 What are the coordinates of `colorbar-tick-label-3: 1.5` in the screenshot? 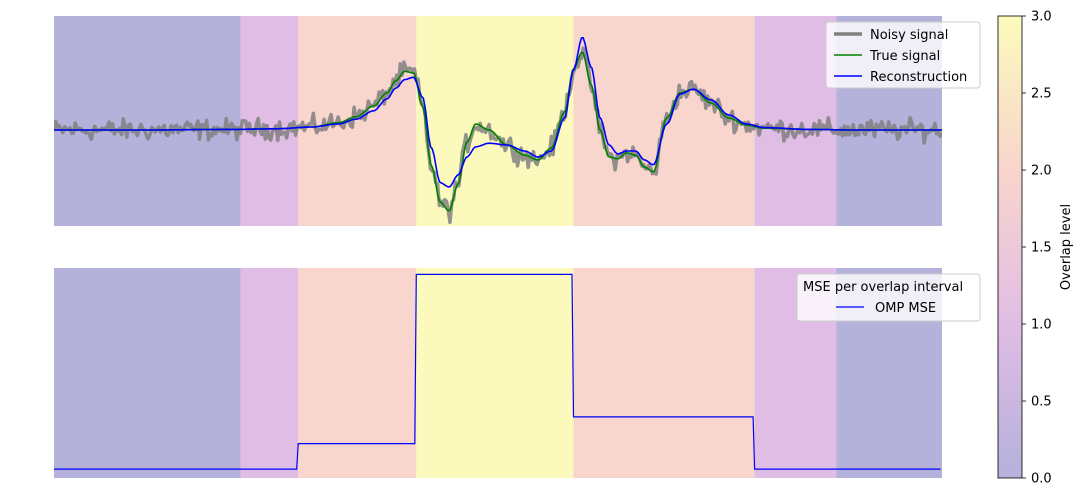 It's located at (1041, 248).